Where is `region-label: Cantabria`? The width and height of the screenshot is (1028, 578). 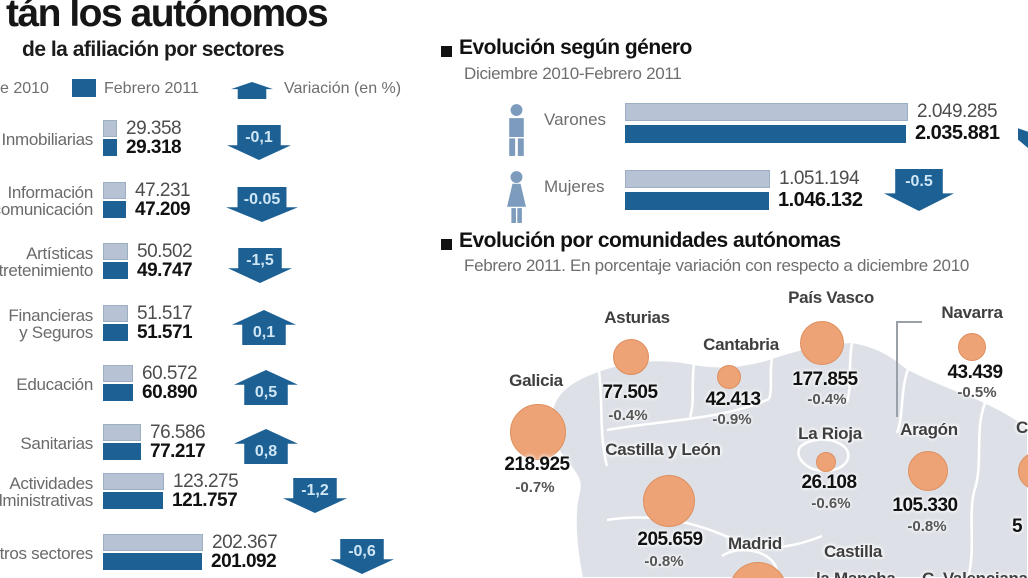 region-label: Cantabria is located at coordinates (741, 344).